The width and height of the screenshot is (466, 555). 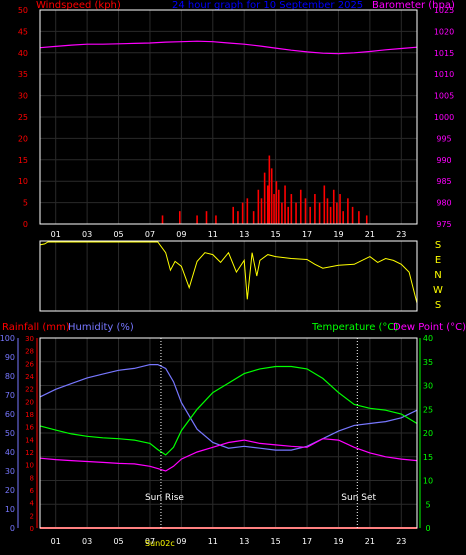 What do you see at coordinates (444, 10) in the screenshot?
I see `barometer-tick-label: 1025` at bounding box center [444, 10].